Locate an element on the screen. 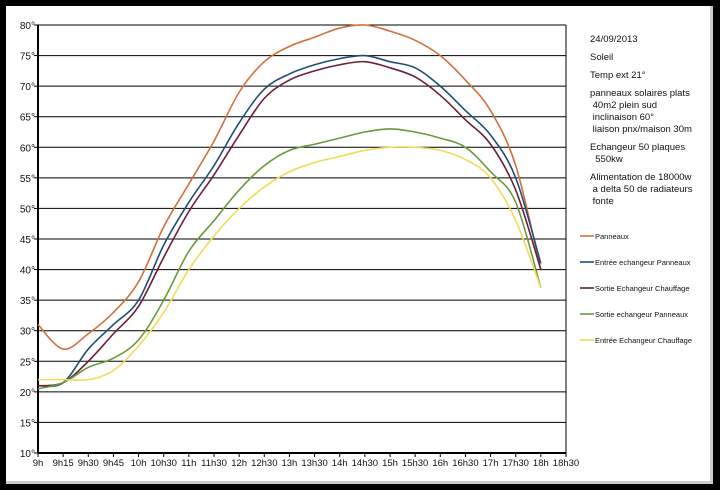 The image size is (720, 490). x-tick-label: 9h30 is located at coordinates (88, 463).